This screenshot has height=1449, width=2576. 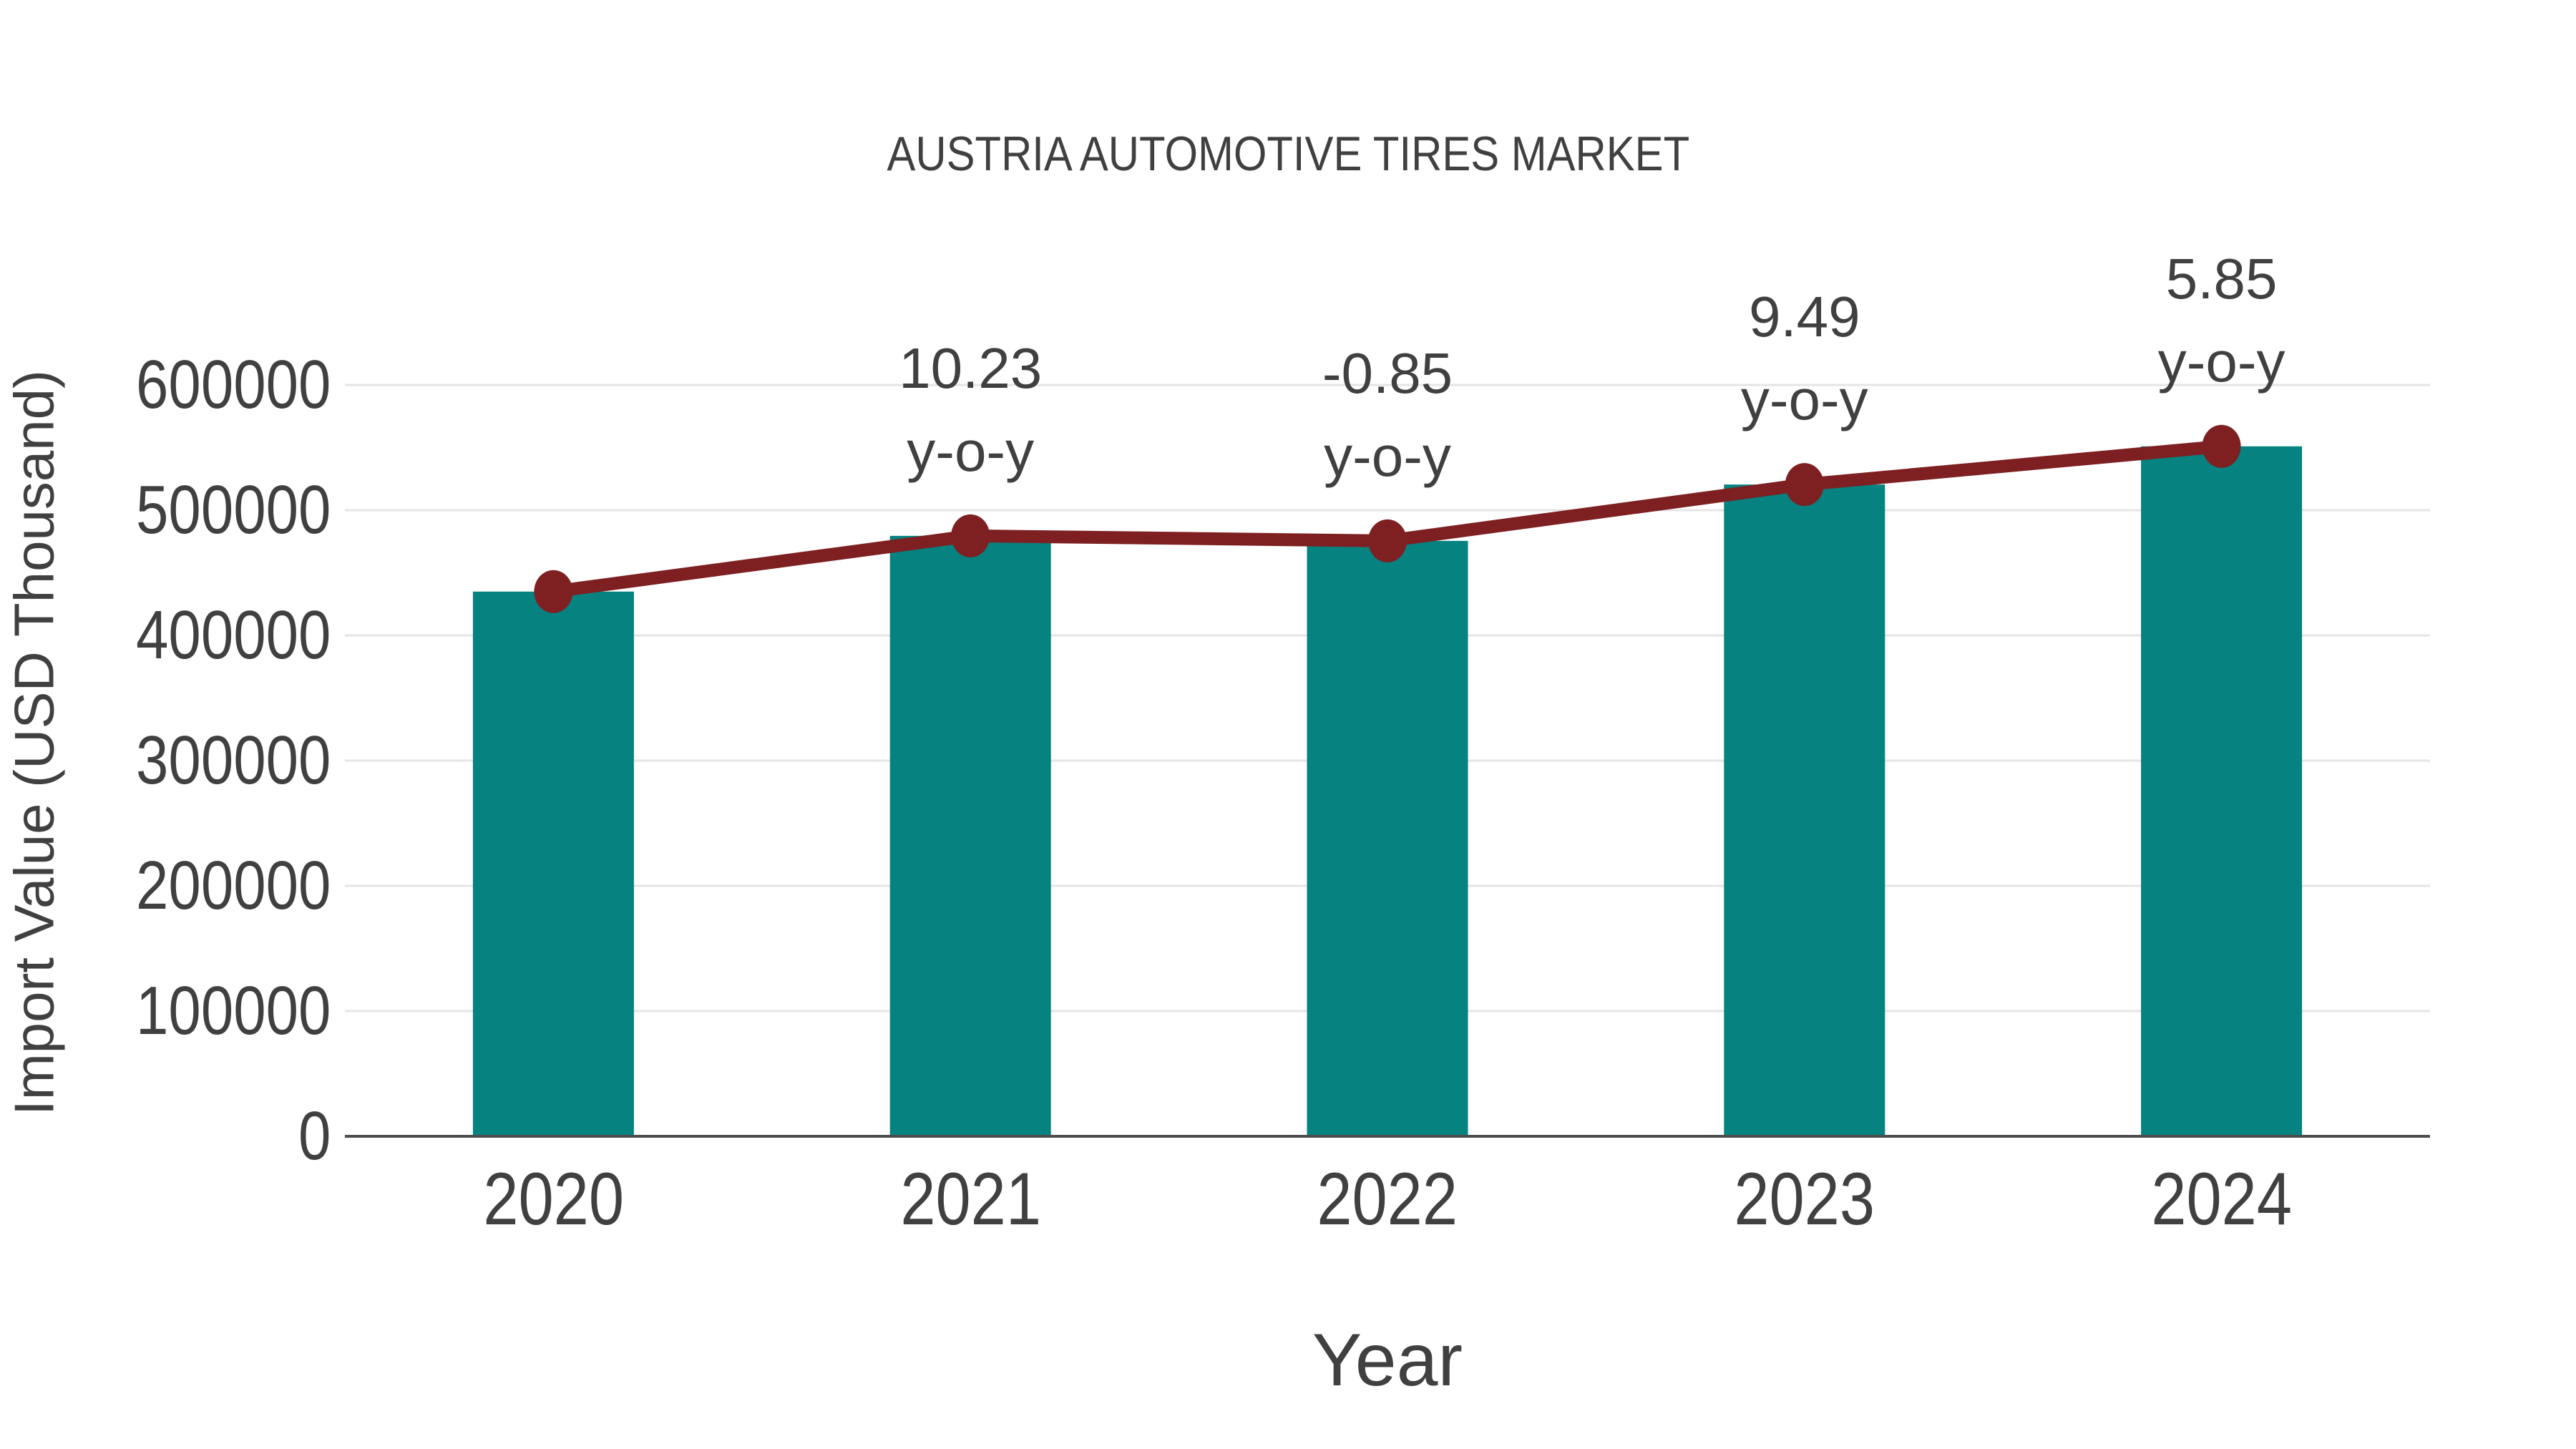 I want to click on x-tick-label-2021: 2021, so click(x=970, y=1199).